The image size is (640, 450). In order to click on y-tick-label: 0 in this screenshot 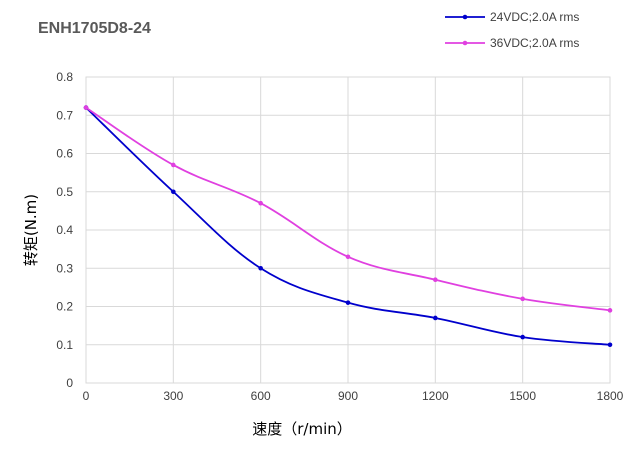, I will do `click(69, 383)`.